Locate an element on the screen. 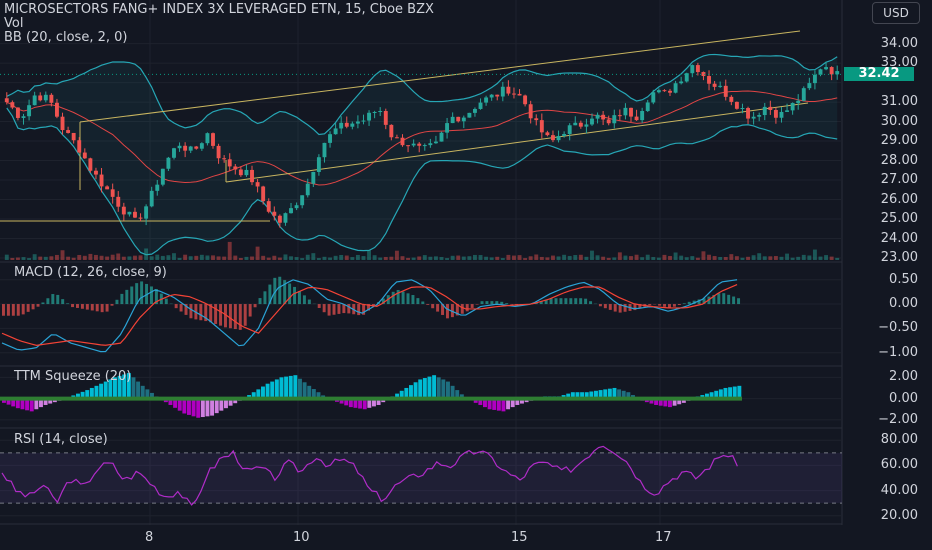 This screenshot has height=550, width=932. macd-tick-label: −0.50 is located at coordinates (898, 328).